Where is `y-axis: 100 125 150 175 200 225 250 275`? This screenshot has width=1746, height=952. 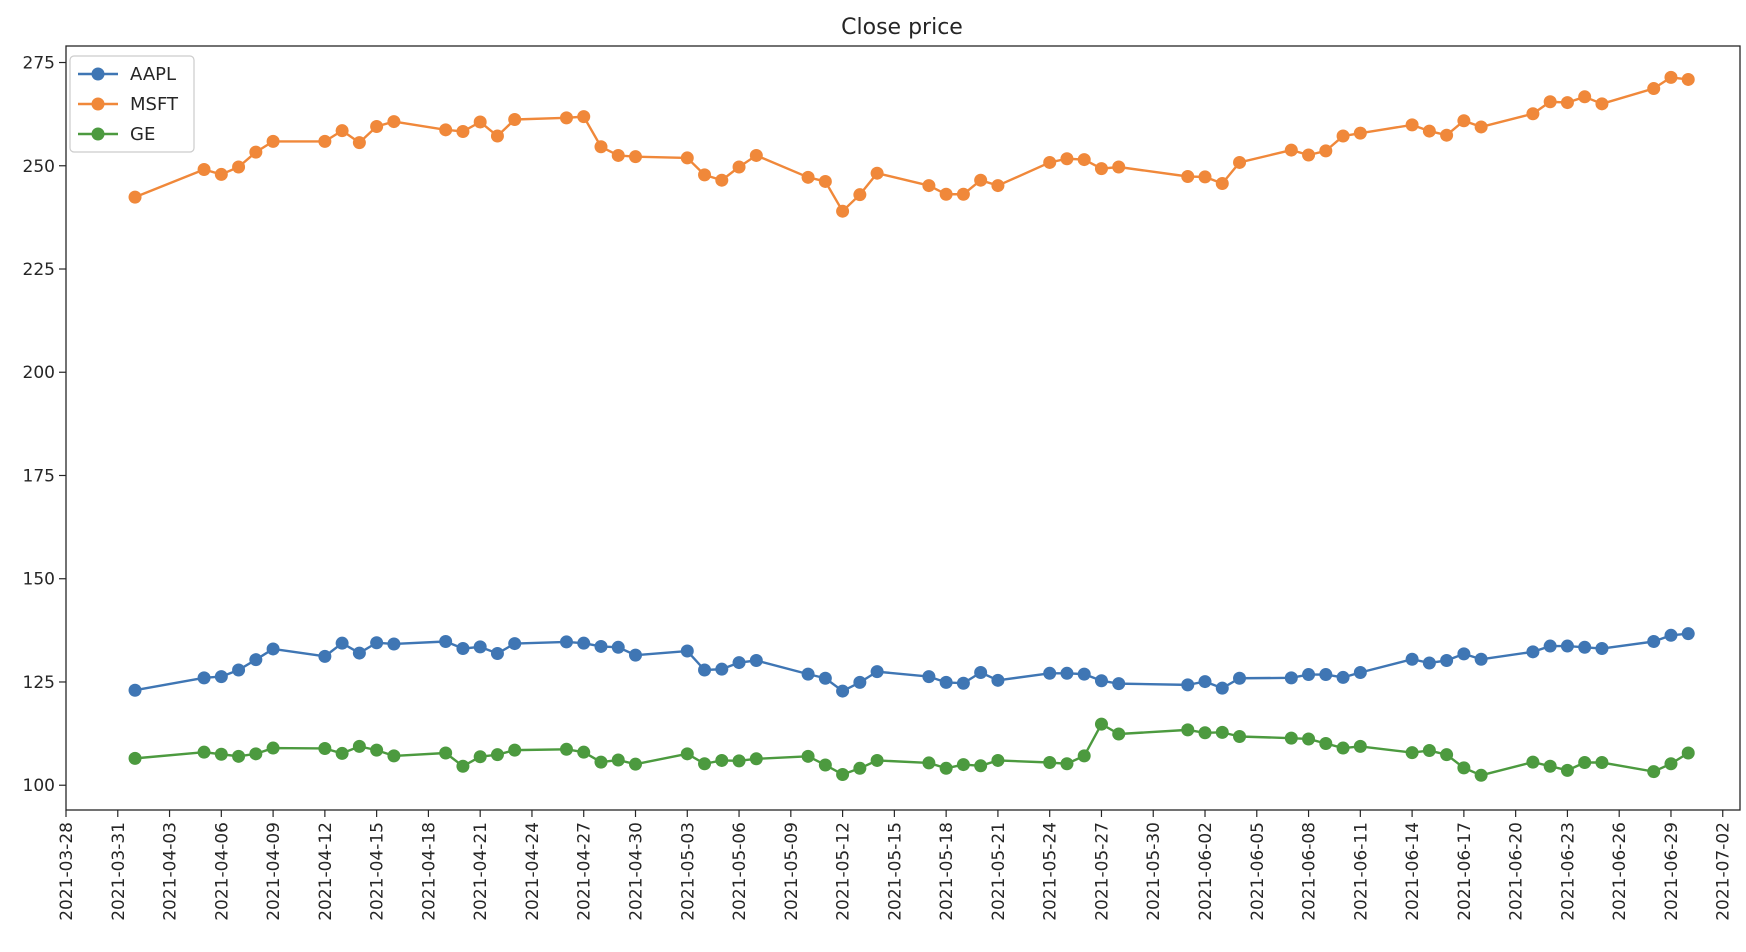
y-axis: 100 125 150 175 200 225 250 275 is located at coordinates (44, 425).